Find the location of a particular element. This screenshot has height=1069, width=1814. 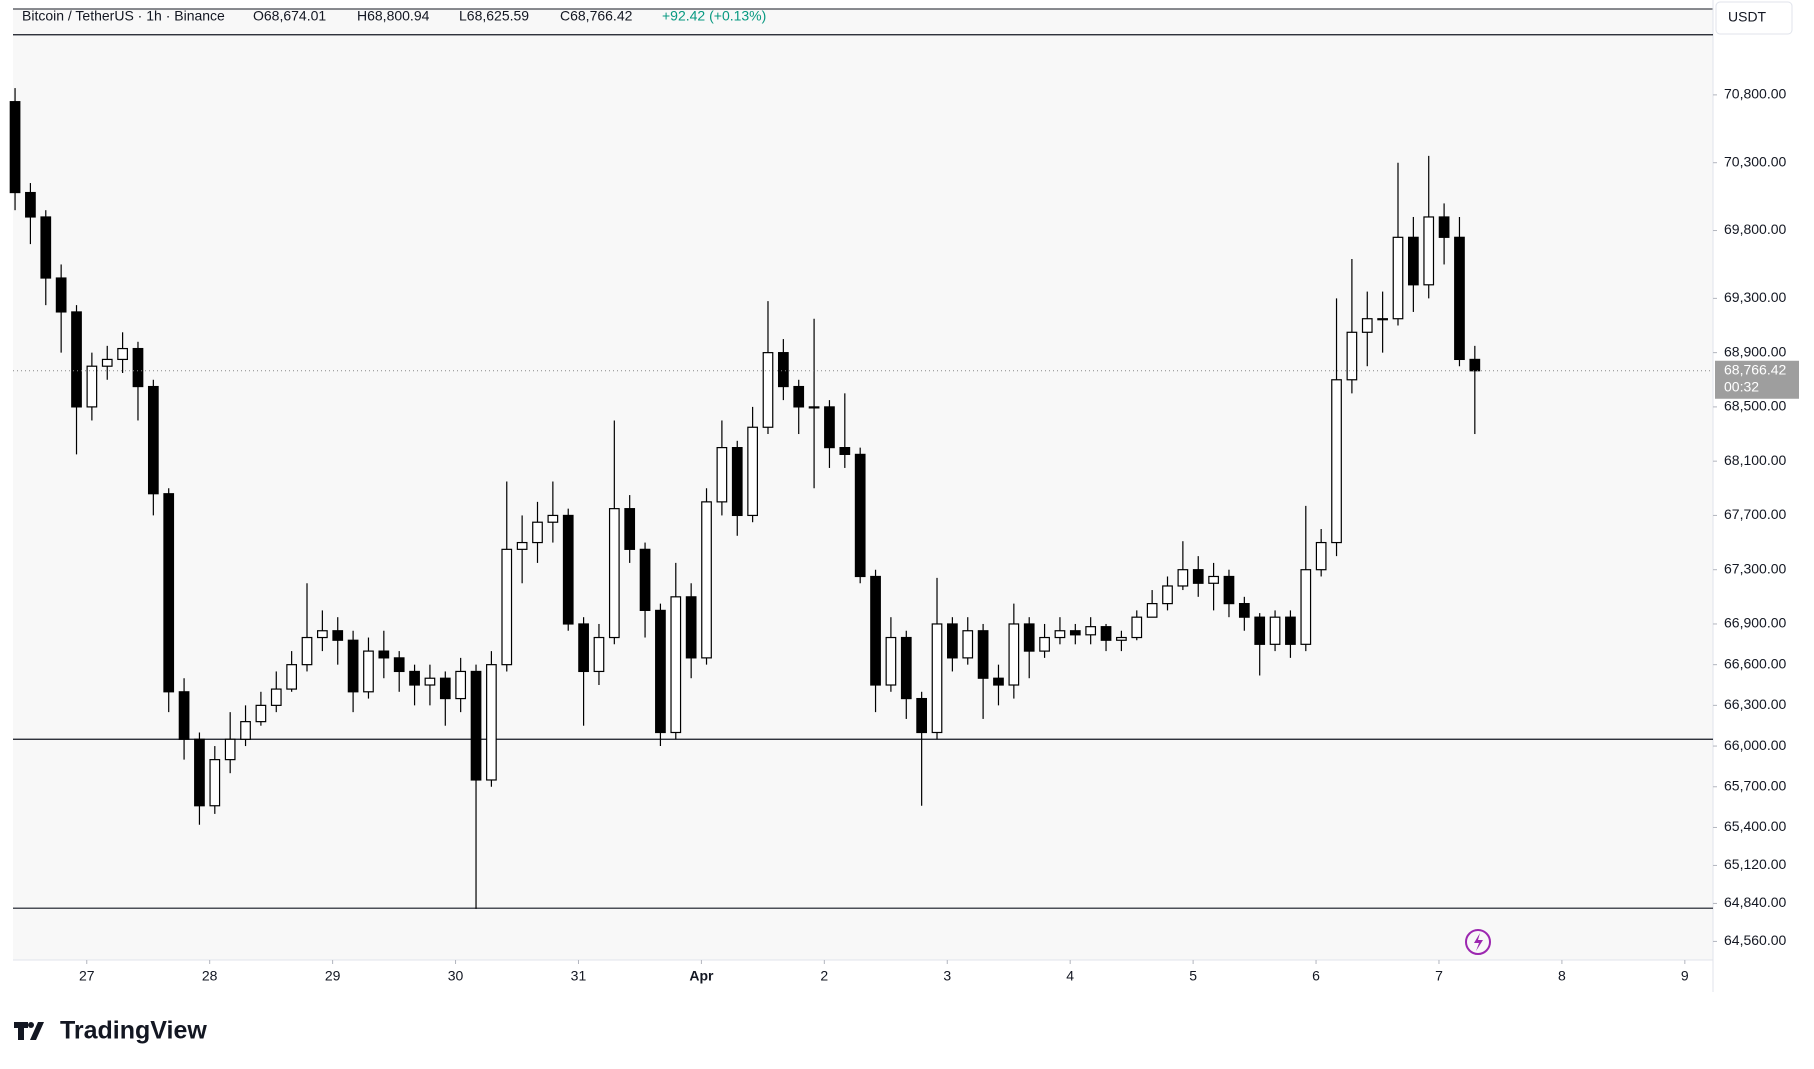

currency: USDT is located at coordinates (1747, 17).